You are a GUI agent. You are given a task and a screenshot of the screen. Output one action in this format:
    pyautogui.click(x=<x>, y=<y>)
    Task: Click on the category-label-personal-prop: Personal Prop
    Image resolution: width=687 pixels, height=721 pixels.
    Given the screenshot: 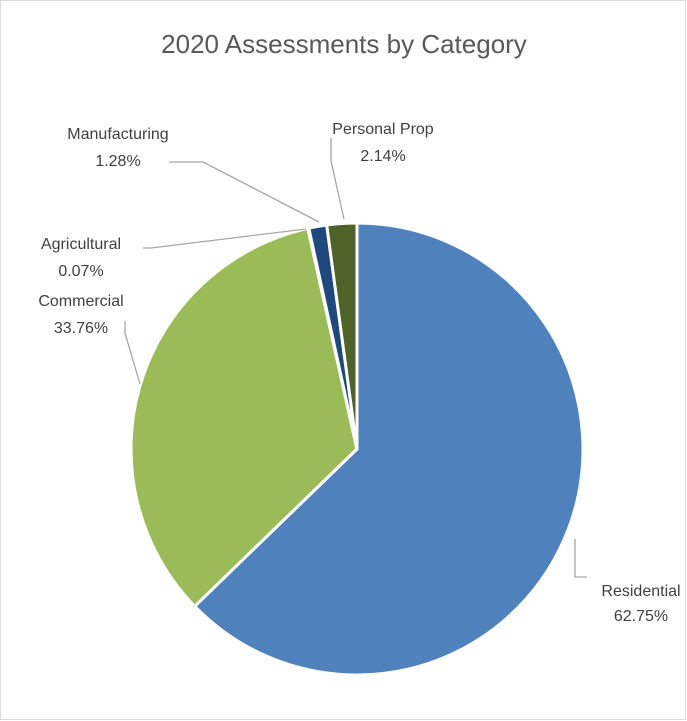 What is the action you would take?
    pyautogui.click(x=382, y=129)
    